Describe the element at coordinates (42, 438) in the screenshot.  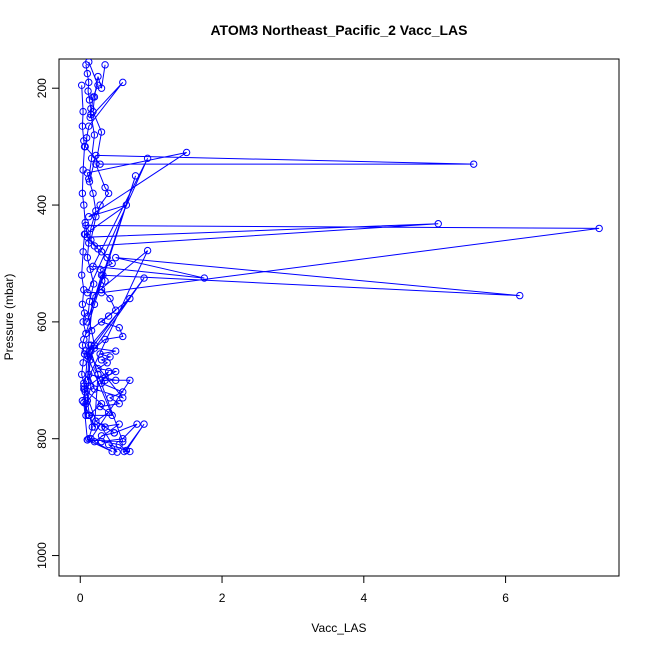
I see `y-tick-label: 800` at that location.